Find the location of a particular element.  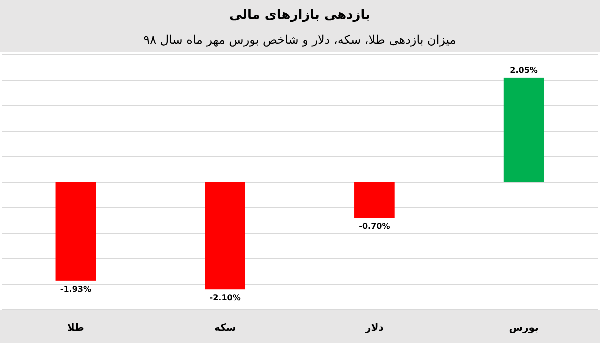

data-label: 2.05% is located at coordinates (524, 70).